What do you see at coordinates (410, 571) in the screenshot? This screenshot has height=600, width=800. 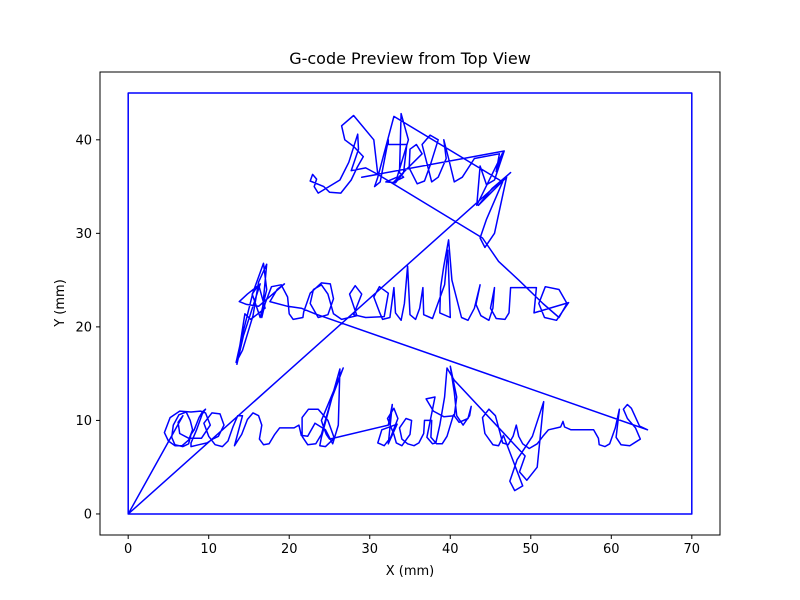 I see `x-axis-label: X (mm)` at bounding box center [410, 571].